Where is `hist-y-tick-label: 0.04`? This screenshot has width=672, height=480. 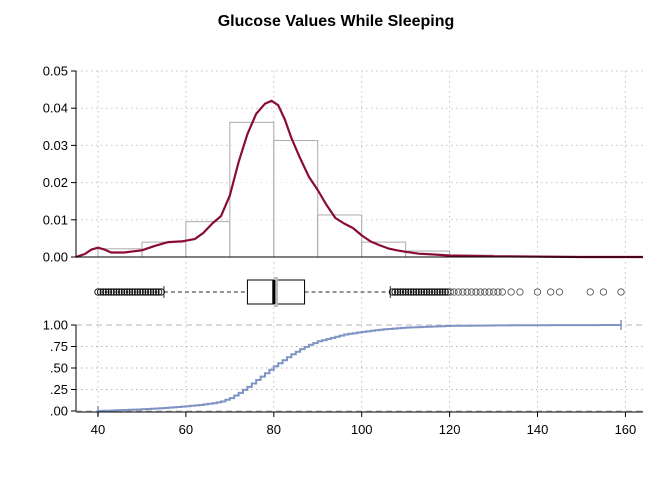
hist-y-tick-label: 0.04 is located at coordinates (55, 108).